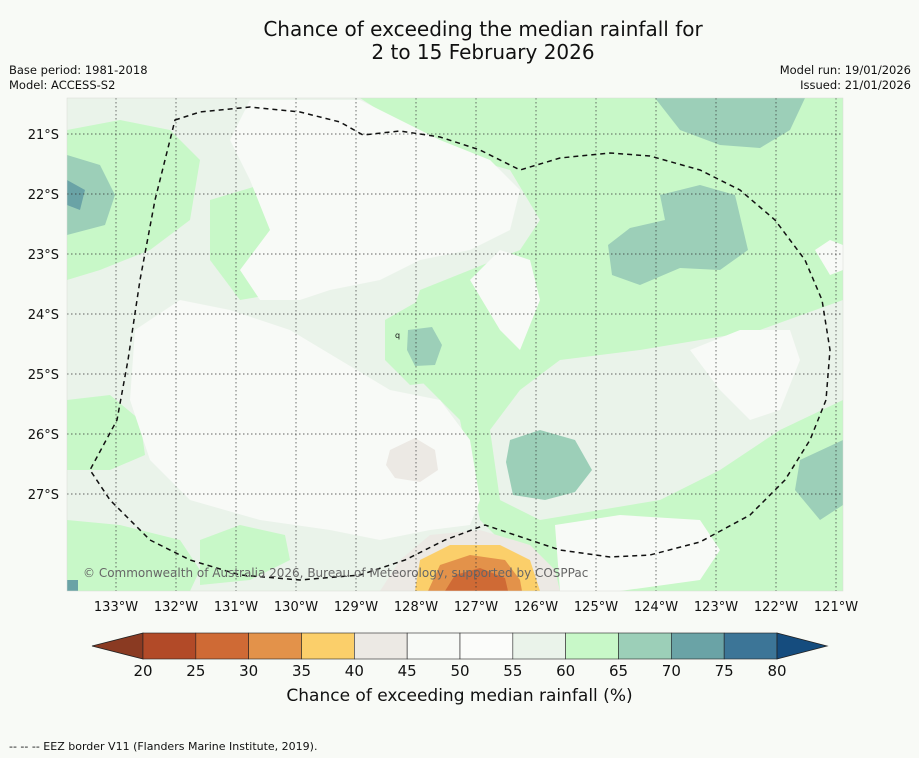  I want to click on contour-teal-ne, so click(730, 123).